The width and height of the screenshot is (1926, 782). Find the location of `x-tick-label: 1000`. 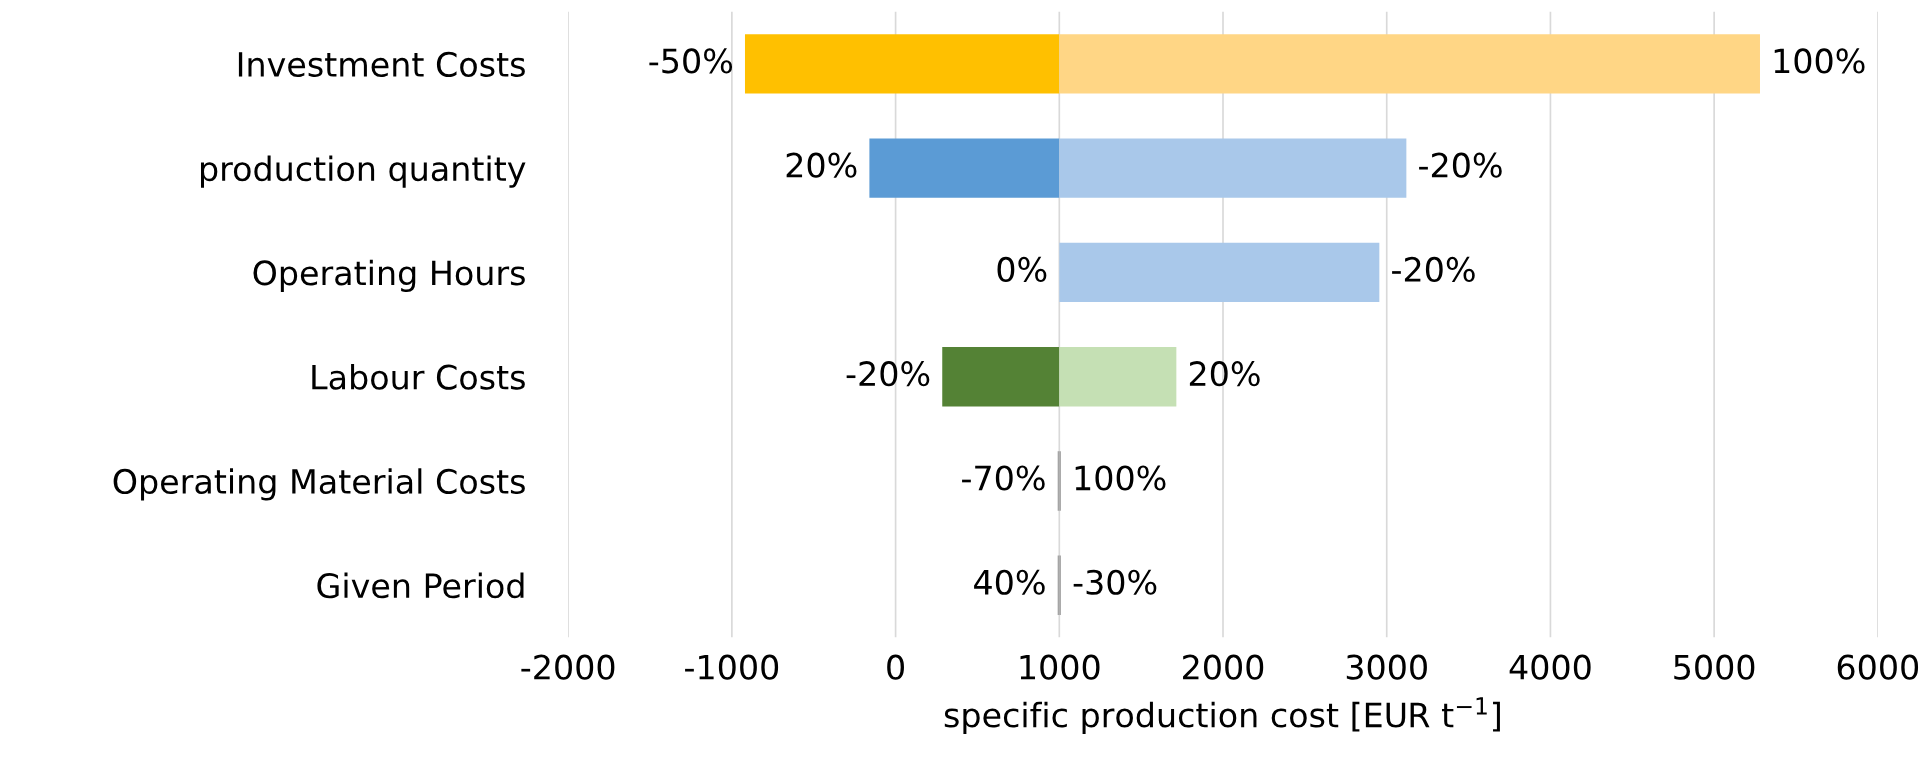

x-tick-label: 1000 is located at coordinates (1060, 667).